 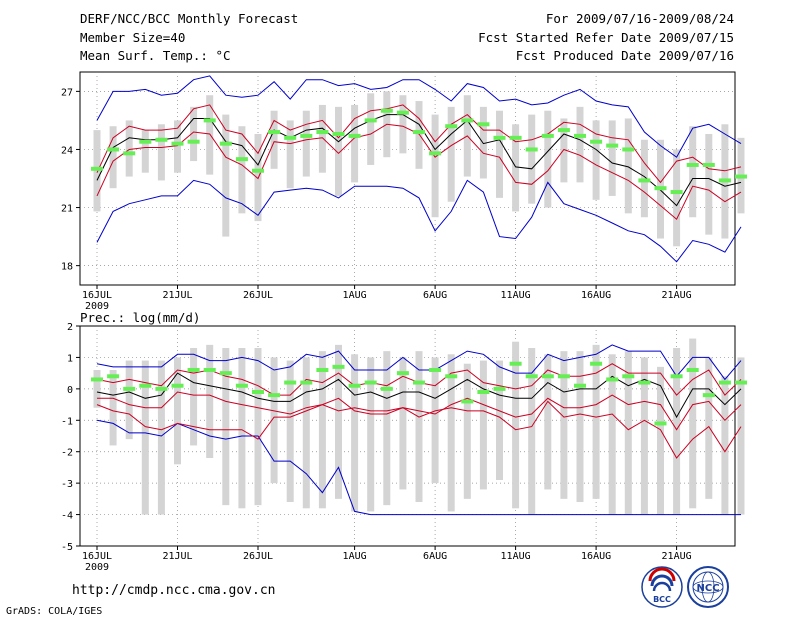 What do you see at coordinates (67, 209) in the screenshot?
I see `y-tick-label: 21` at bounding box center [67, 209].